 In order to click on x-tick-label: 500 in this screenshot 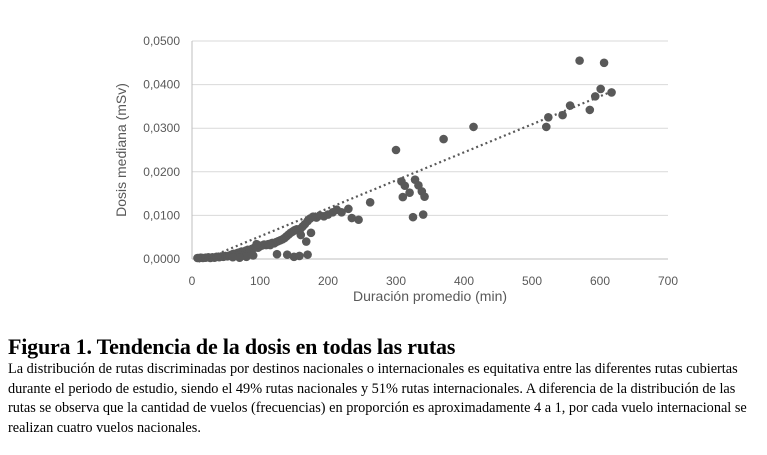, I will do `click(532, 281)`.